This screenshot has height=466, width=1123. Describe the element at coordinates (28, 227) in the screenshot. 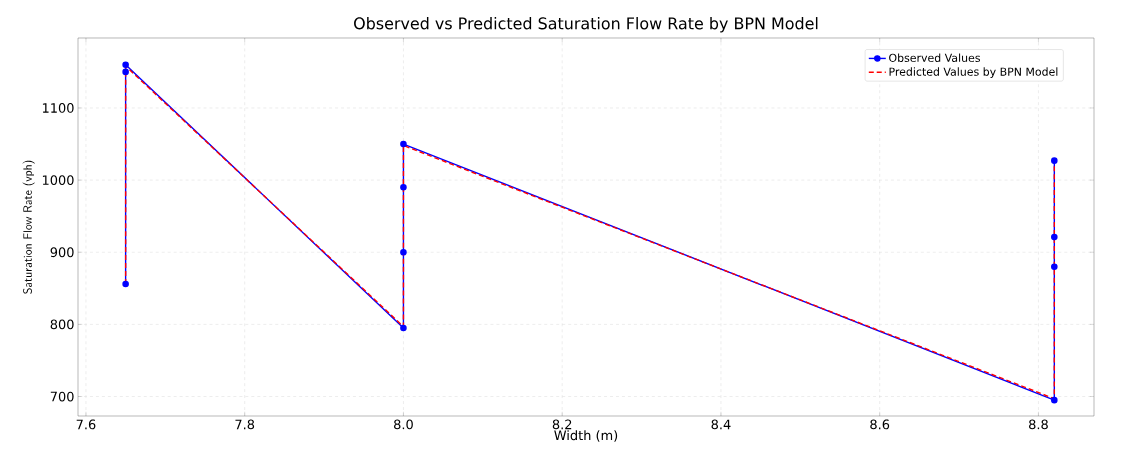

I see `y-axis-title: Saturation Flow Rate (vph)` at that location.